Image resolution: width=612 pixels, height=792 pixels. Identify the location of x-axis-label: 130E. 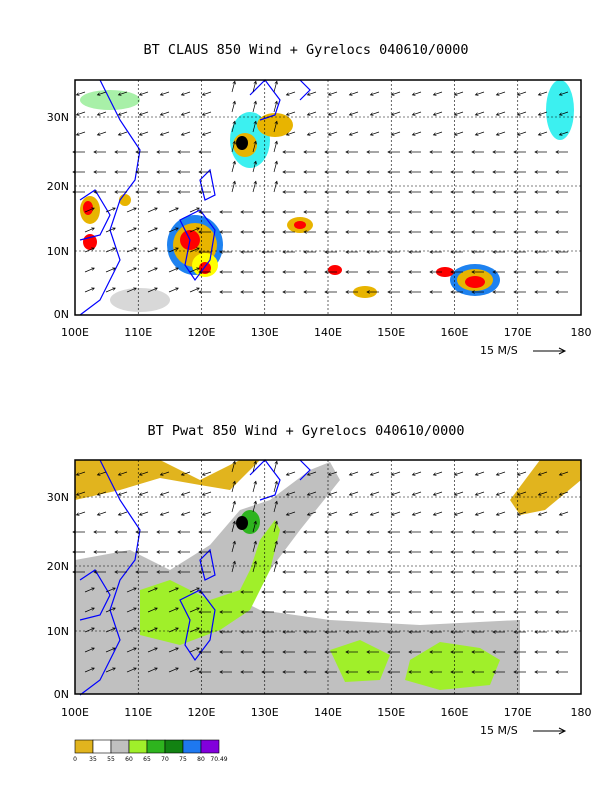
(265, 332).